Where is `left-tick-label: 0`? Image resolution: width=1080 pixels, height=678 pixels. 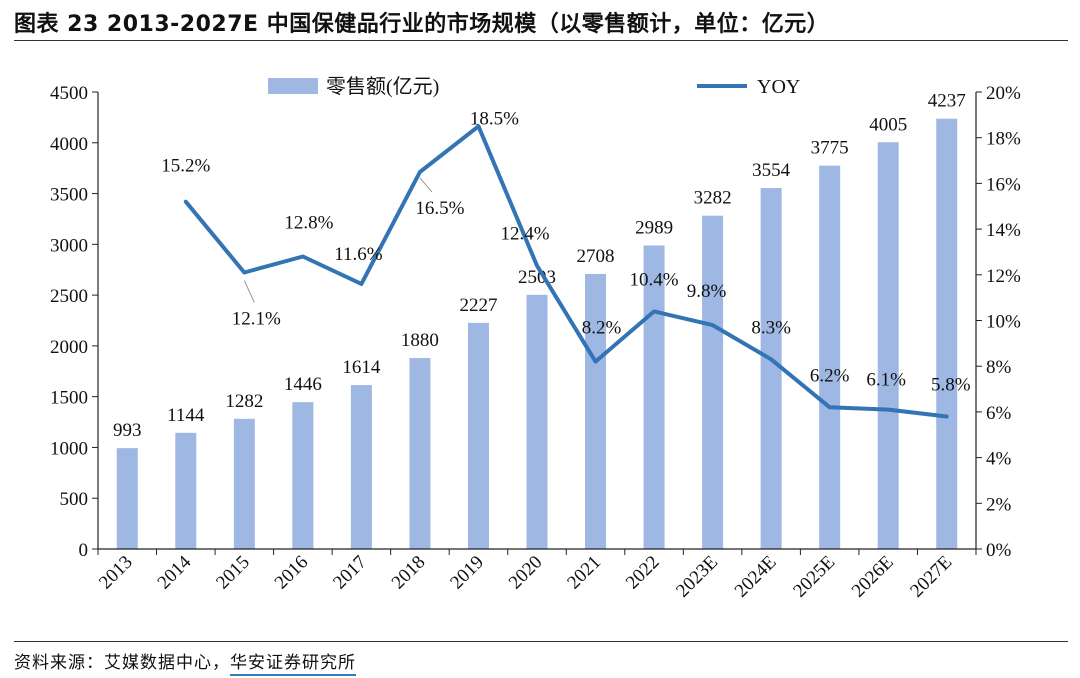 left-tick-label: 0 is located at coordinates (84, 550).